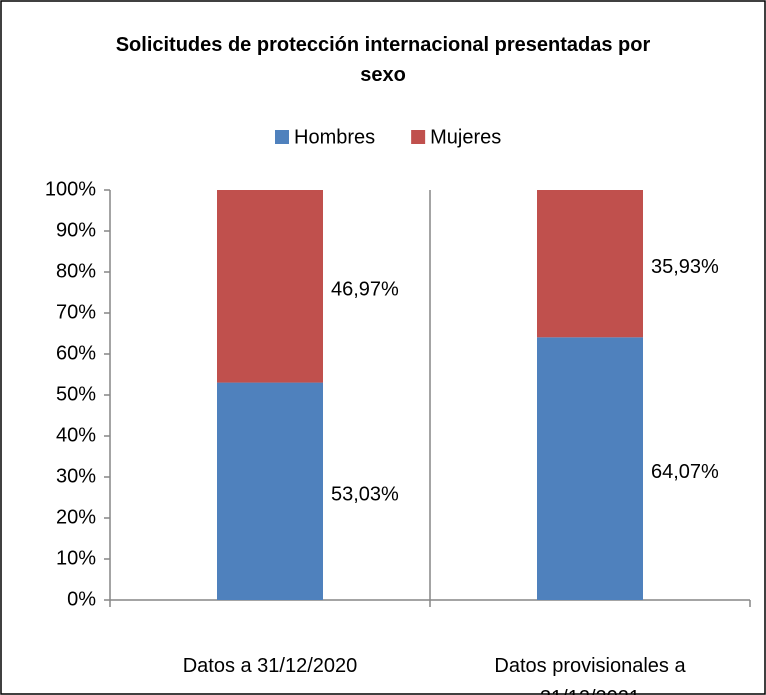  Describe the element at coordinates (76, 517) in the screenshot. I see `y-tick-label: 20%` at that location.